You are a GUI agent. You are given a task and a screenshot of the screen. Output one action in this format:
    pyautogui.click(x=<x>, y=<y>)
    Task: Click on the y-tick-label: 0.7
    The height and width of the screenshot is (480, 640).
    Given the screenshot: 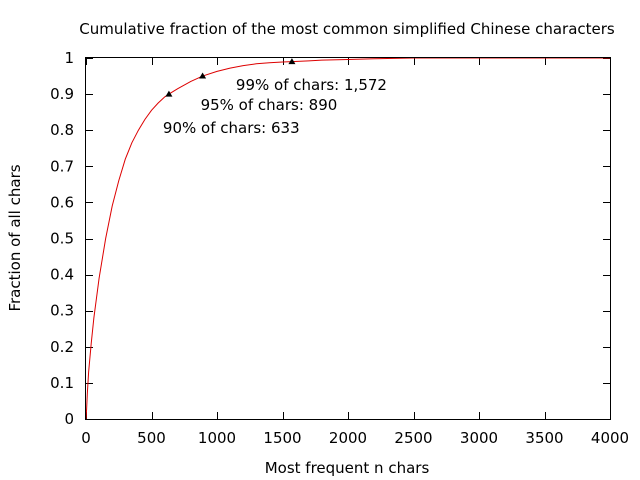 What is the action you would take?
    pyautogui.click(x=62, y=166)
    